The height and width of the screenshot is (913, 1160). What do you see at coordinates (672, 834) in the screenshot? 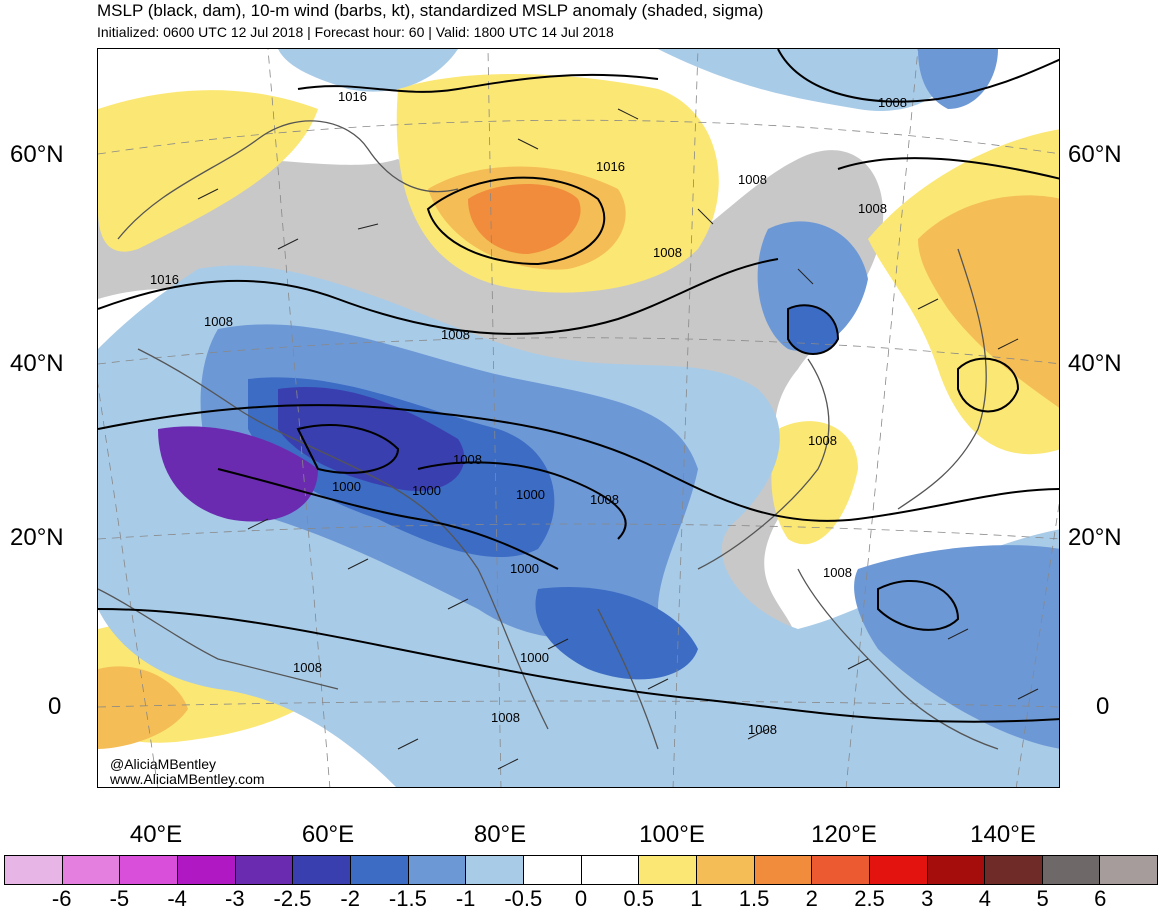
I see `lon-label-100e: 100°E` at bounding box center [672, 834].